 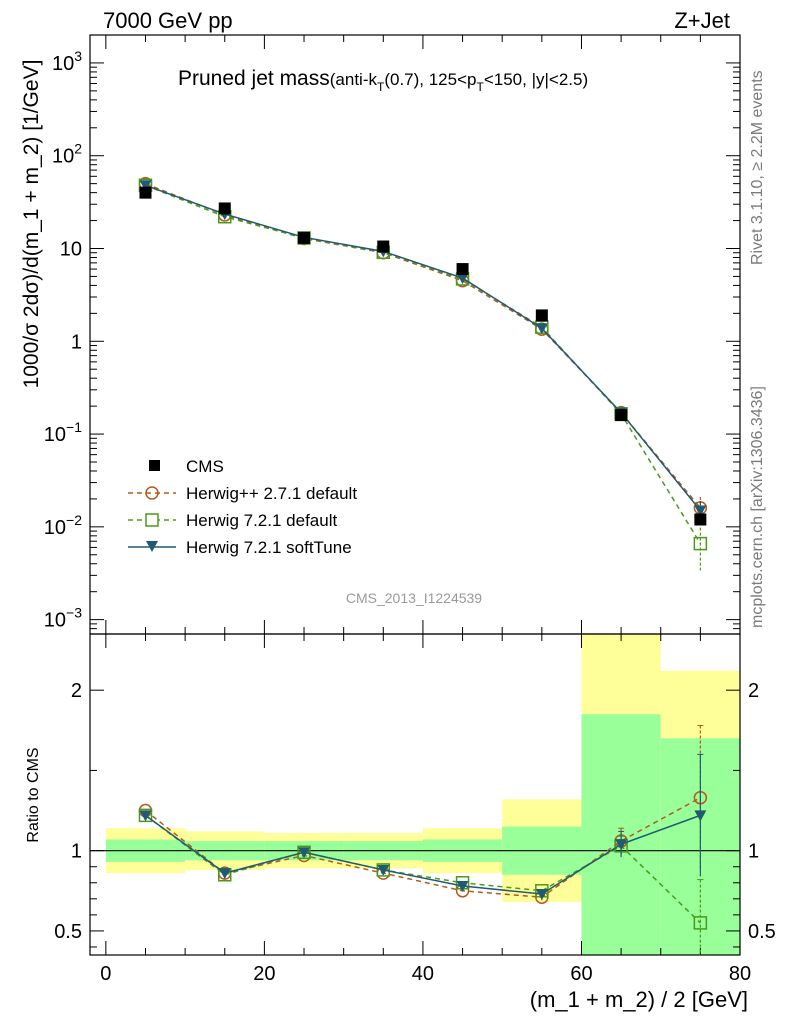 I want to click on main-ytick-label: 10³, so click(x=67, y=61).